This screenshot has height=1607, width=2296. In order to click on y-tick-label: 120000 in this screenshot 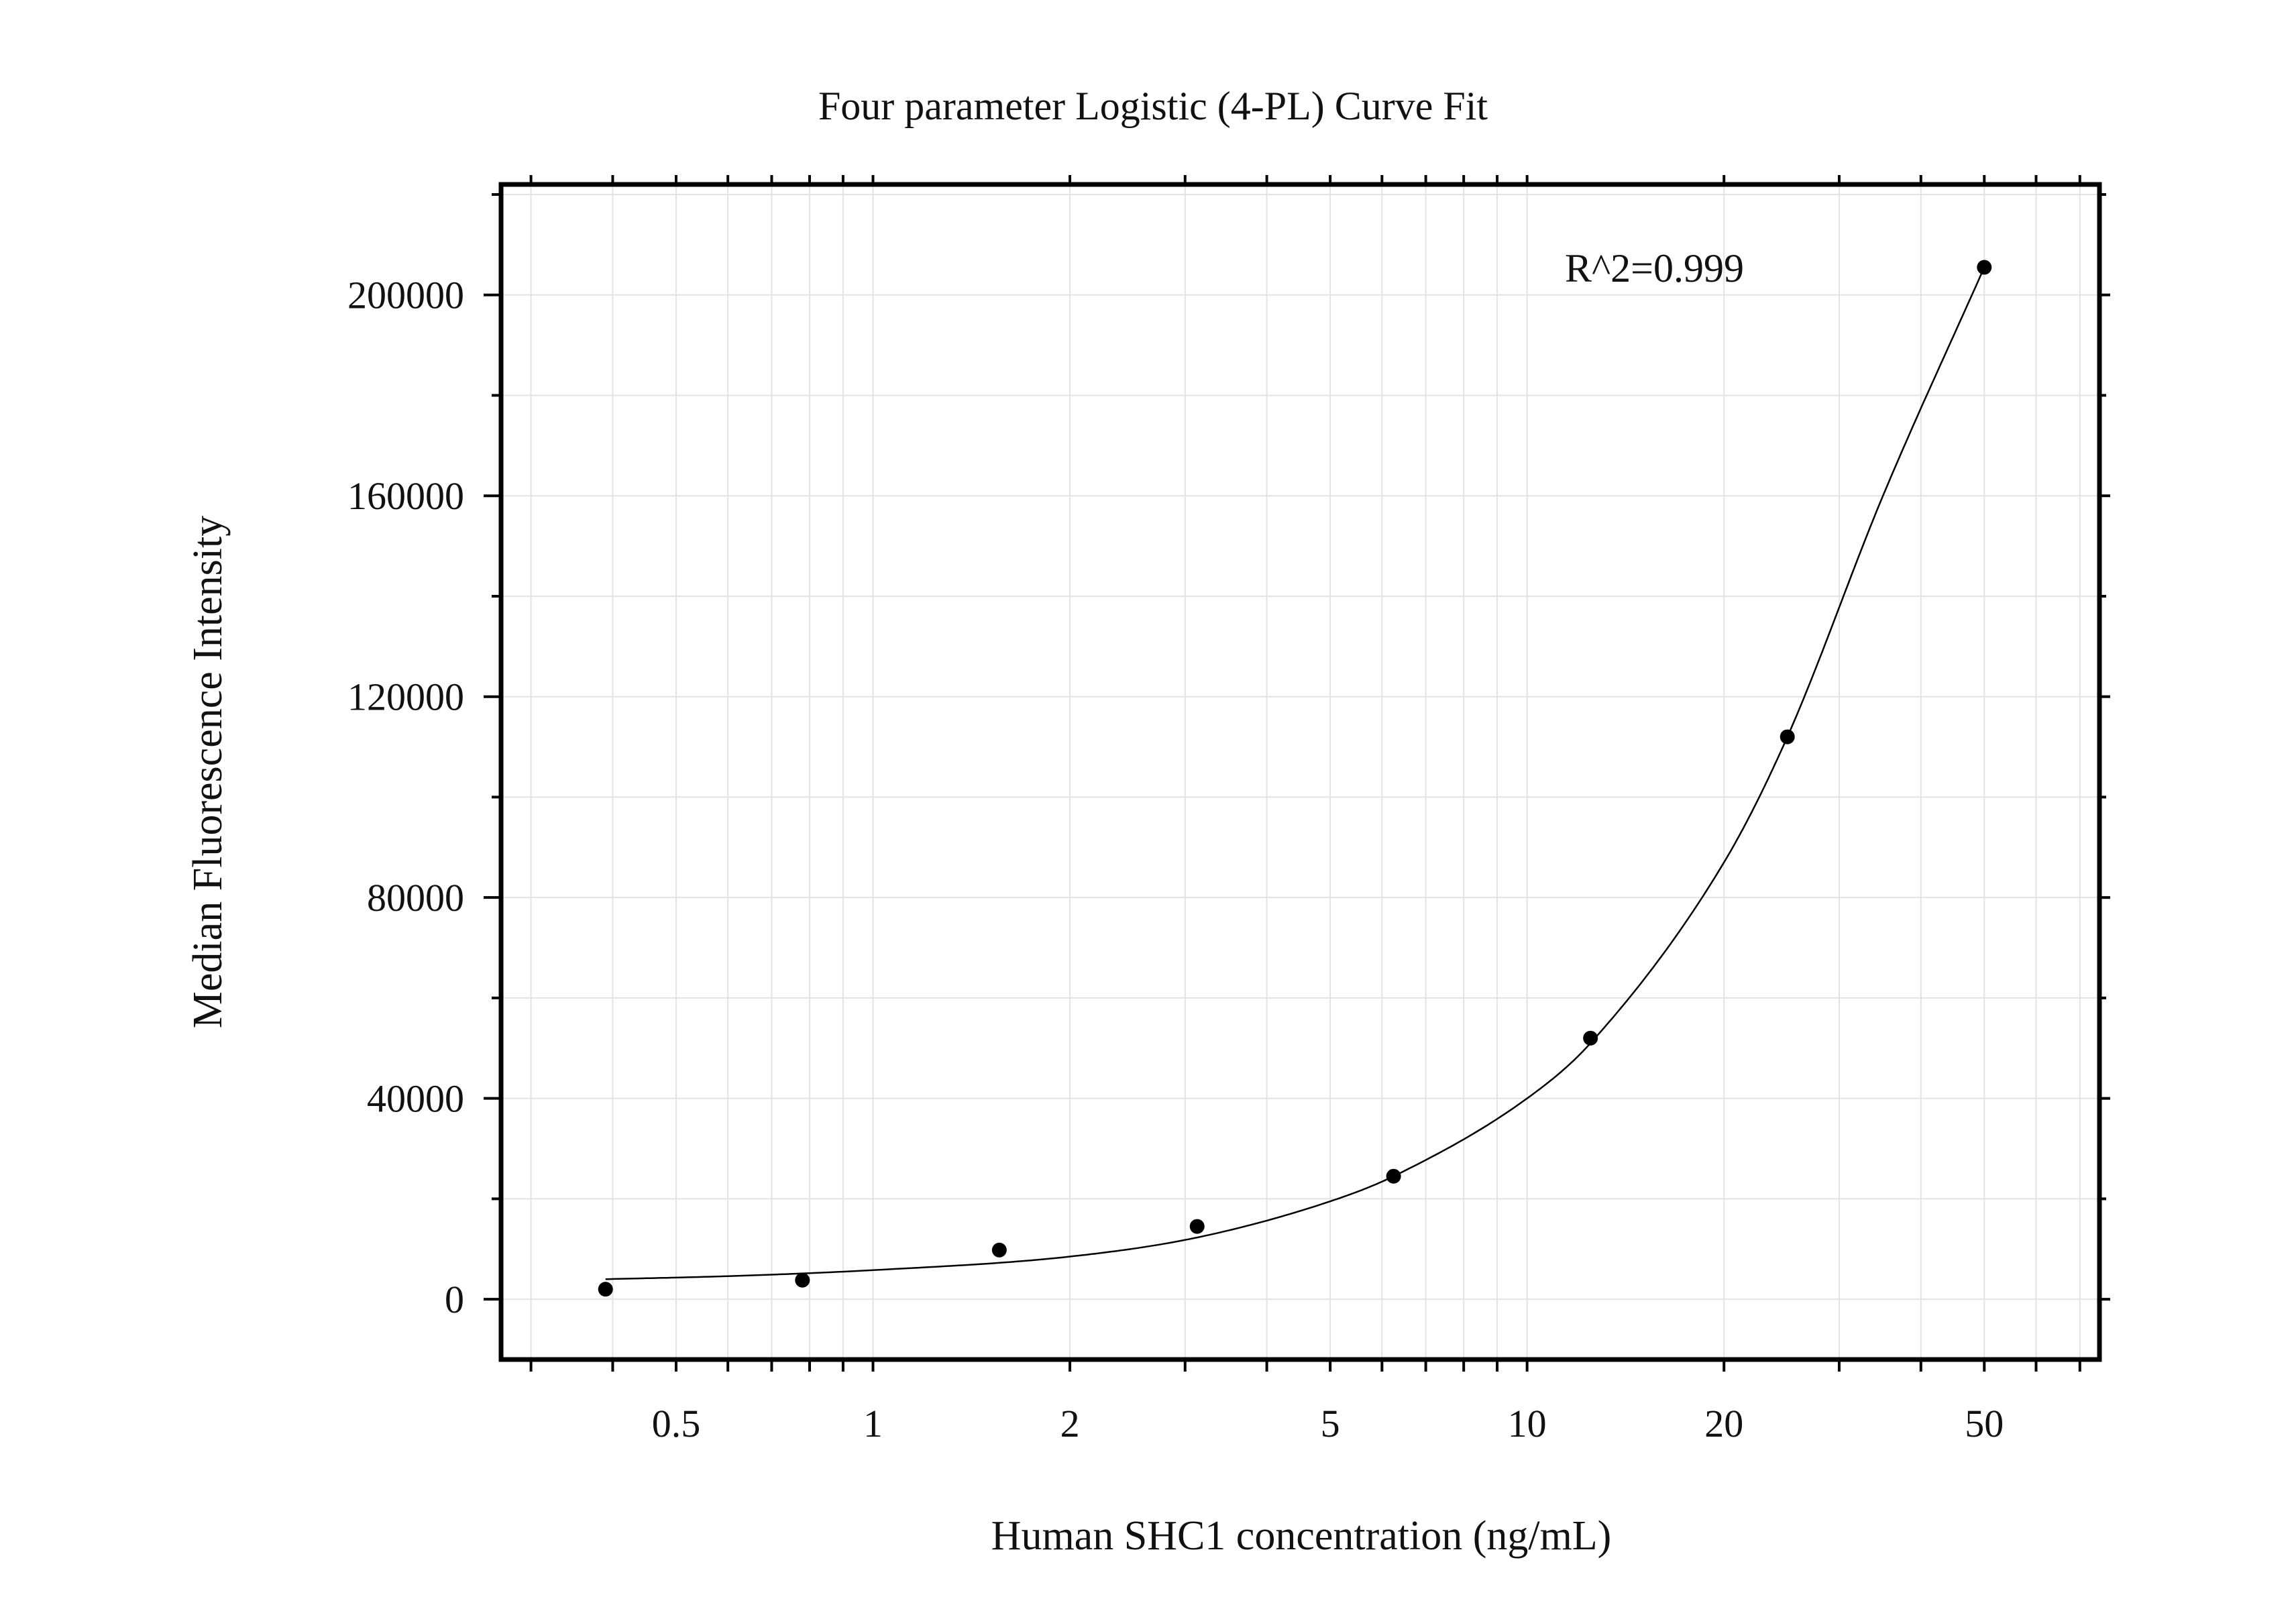, I will do `click(405, 697)`.